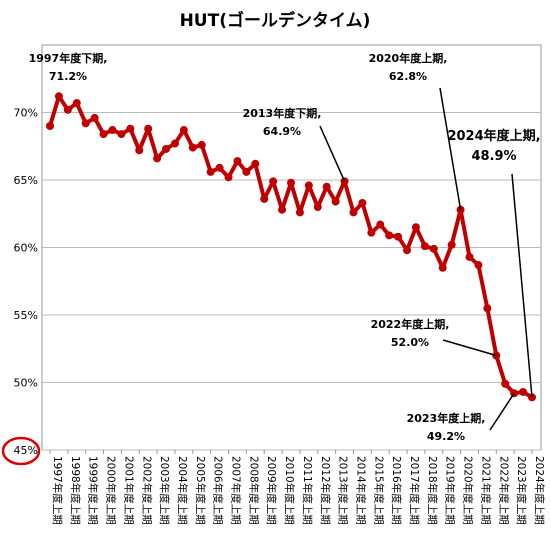 This screenshot has width=551, height=551. Describe the element at coordinates (378, 490) in the screenshot. I see `x-tick-label: 2015年度上期` at that location.